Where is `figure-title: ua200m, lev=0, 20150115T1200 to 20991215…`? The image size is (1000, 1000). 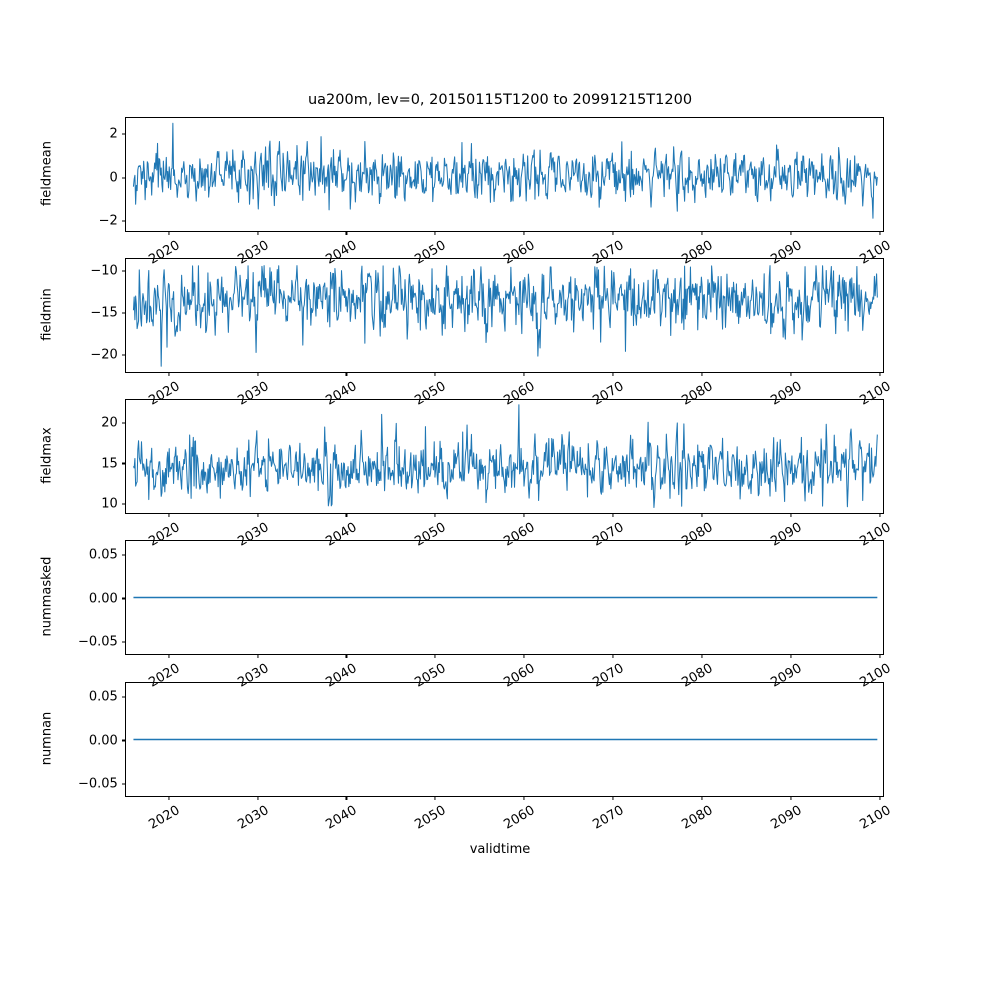
figure-title: ua200m, lev=0, 20150115T1200 to 20991215… is located at coordinates (500, 100).